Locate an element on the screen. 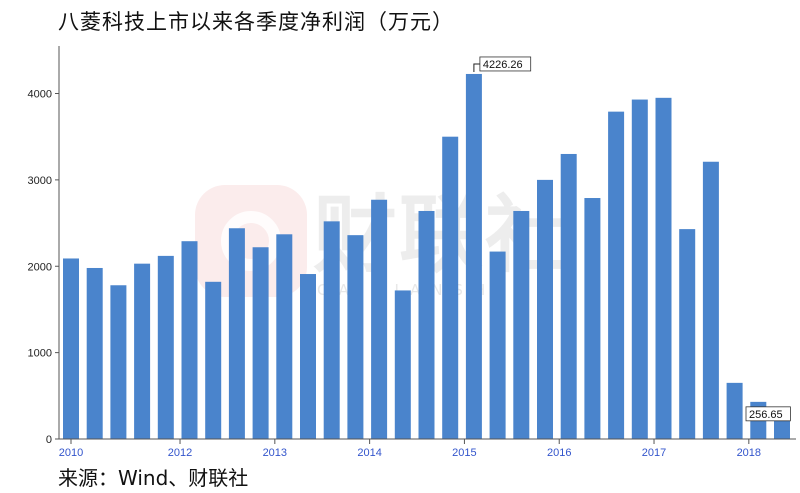  data-label: 4226.26 is located at coordinates (503, 65).